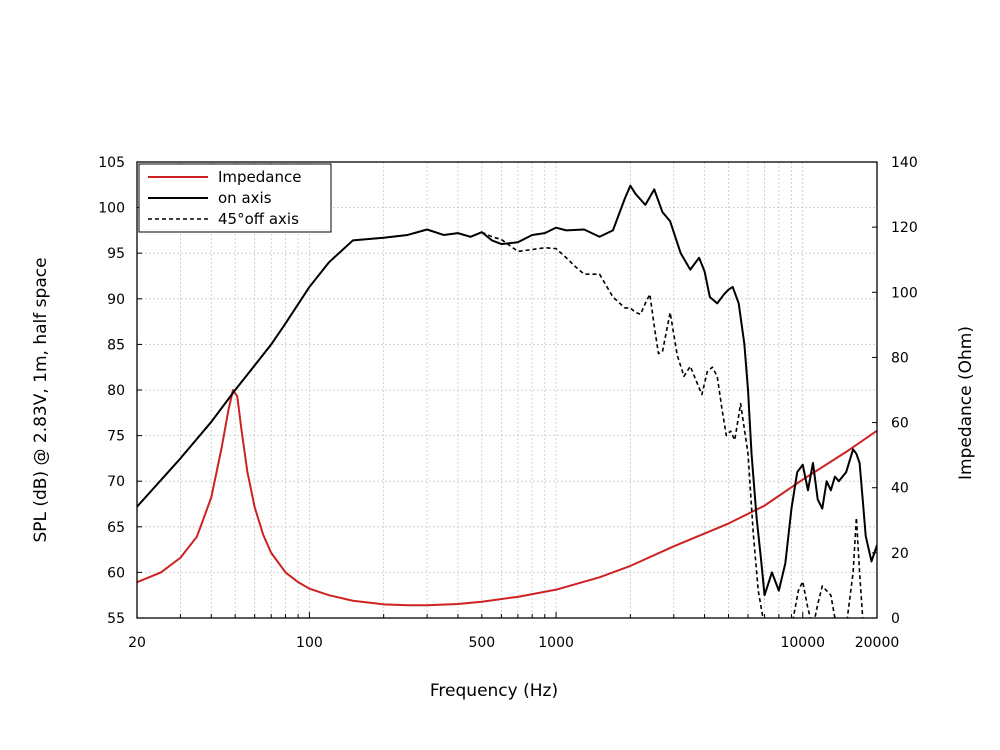  I want to click on y-tick-label: 80, so click(116, 391).